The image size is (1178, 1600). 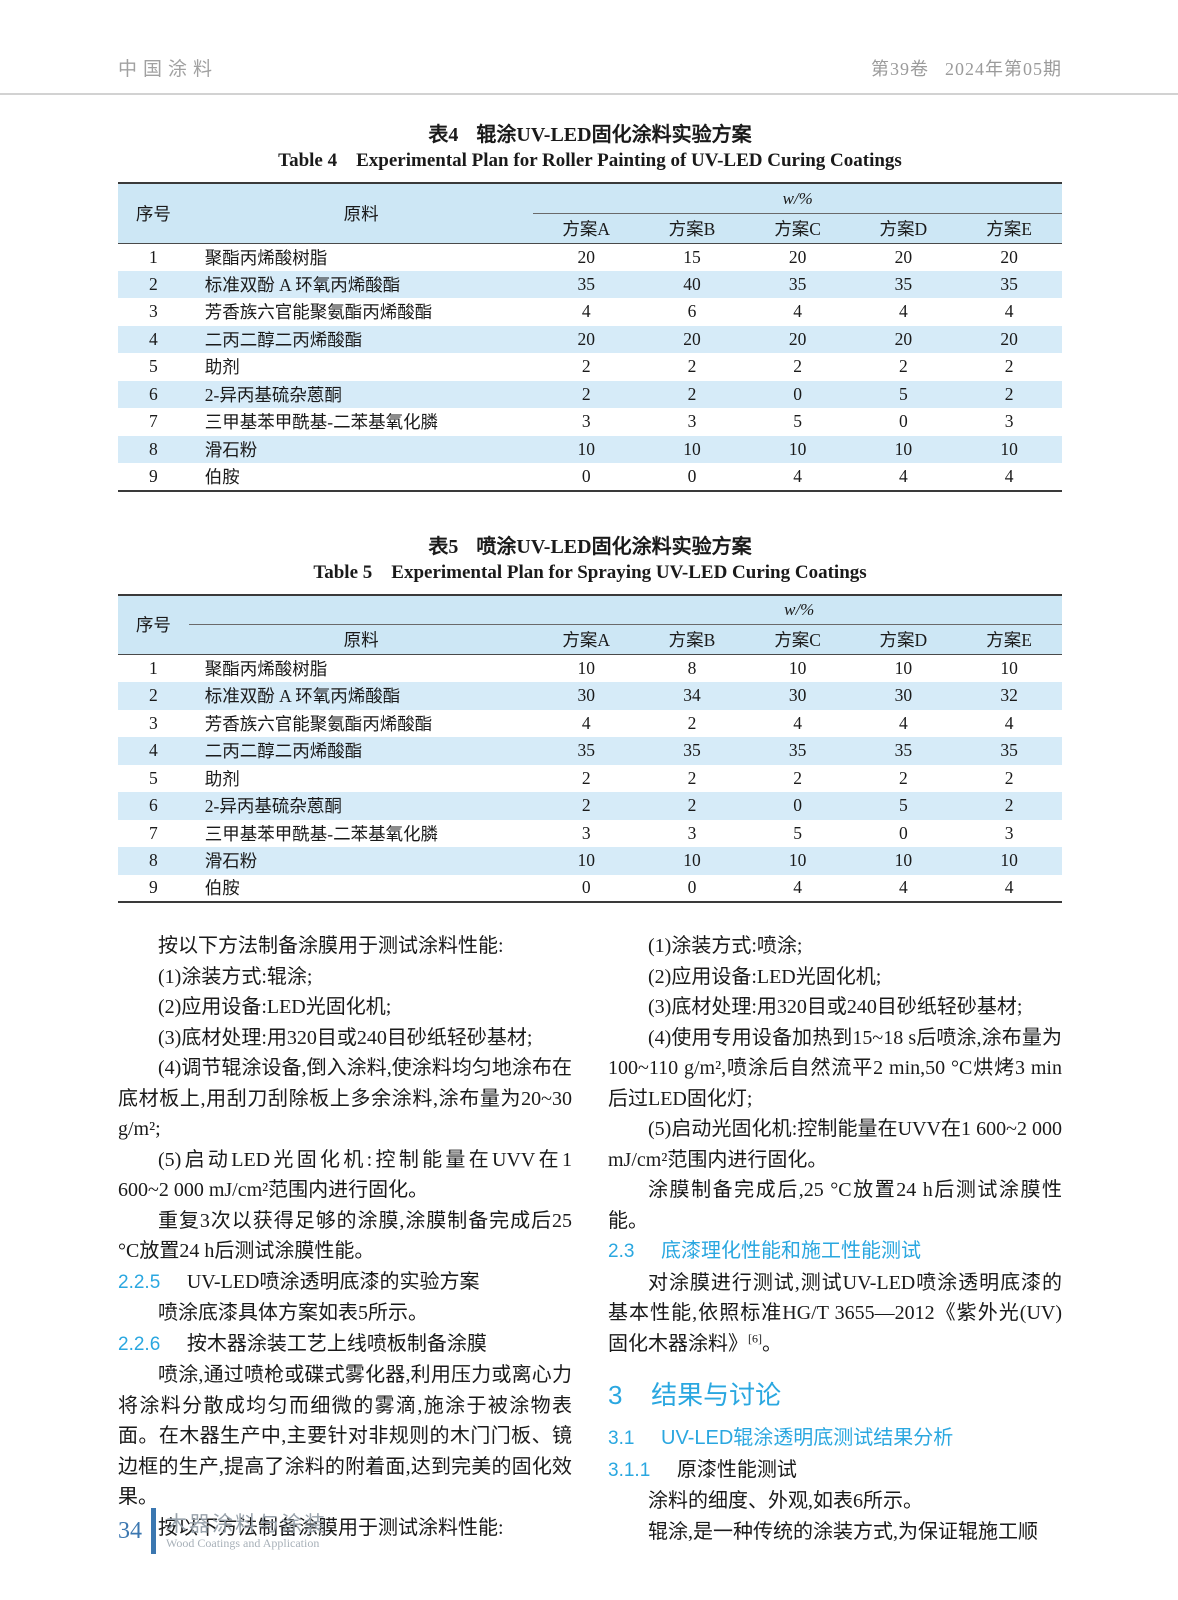 I want to click on value-scheme-c: 10, so click(x=797, y=860).